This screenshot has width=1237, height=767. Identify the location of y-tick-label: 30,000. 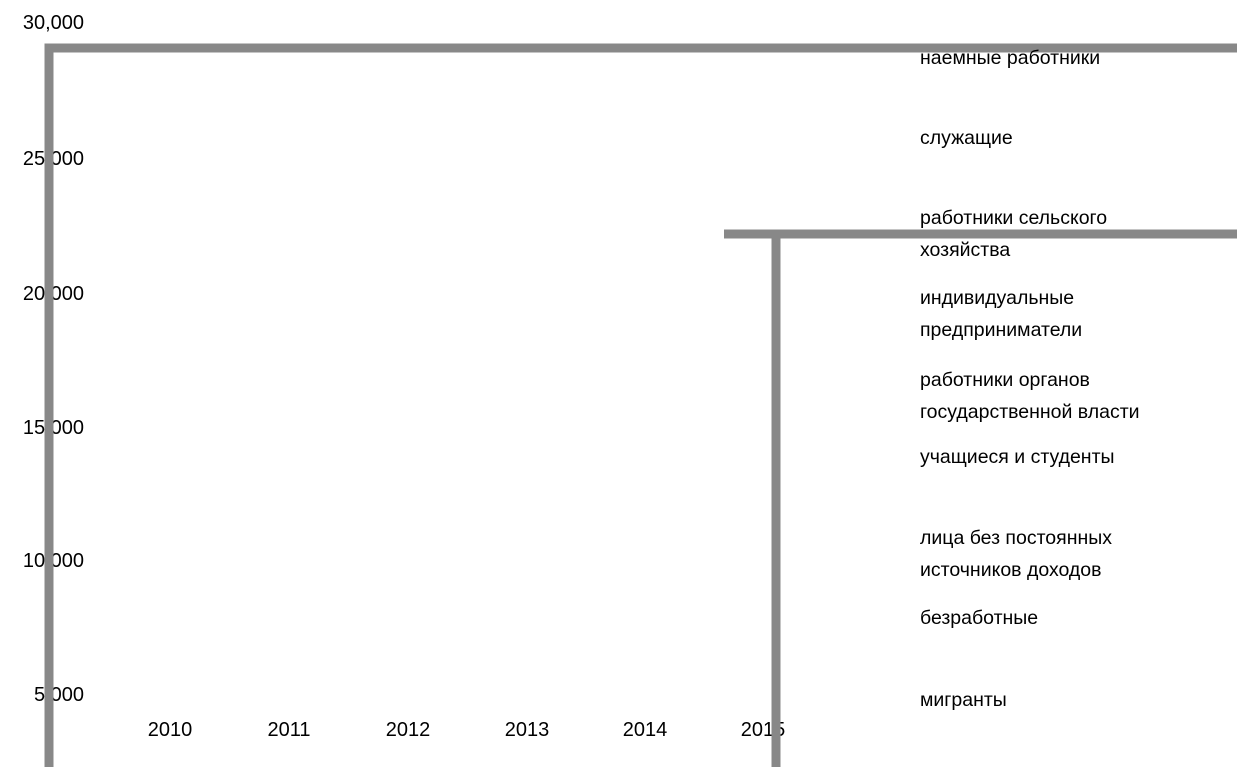
(53, 23).